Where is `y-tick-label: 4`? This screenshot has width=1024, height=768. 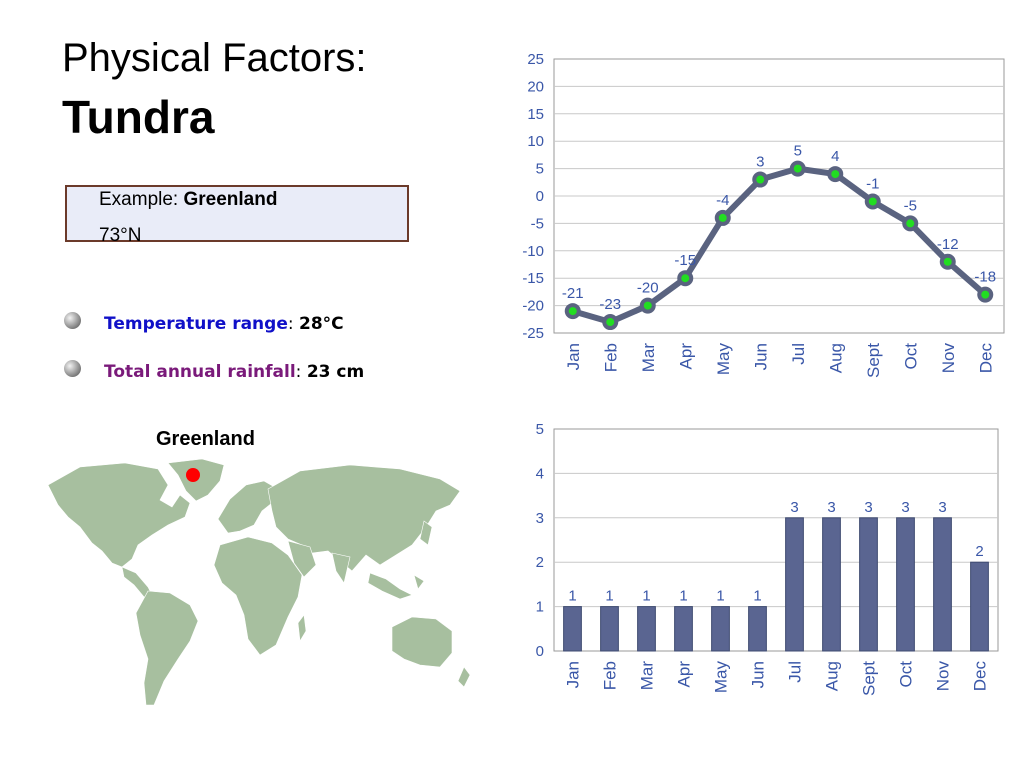
y-tick-label: 4 is located at coordinates (540, 473).